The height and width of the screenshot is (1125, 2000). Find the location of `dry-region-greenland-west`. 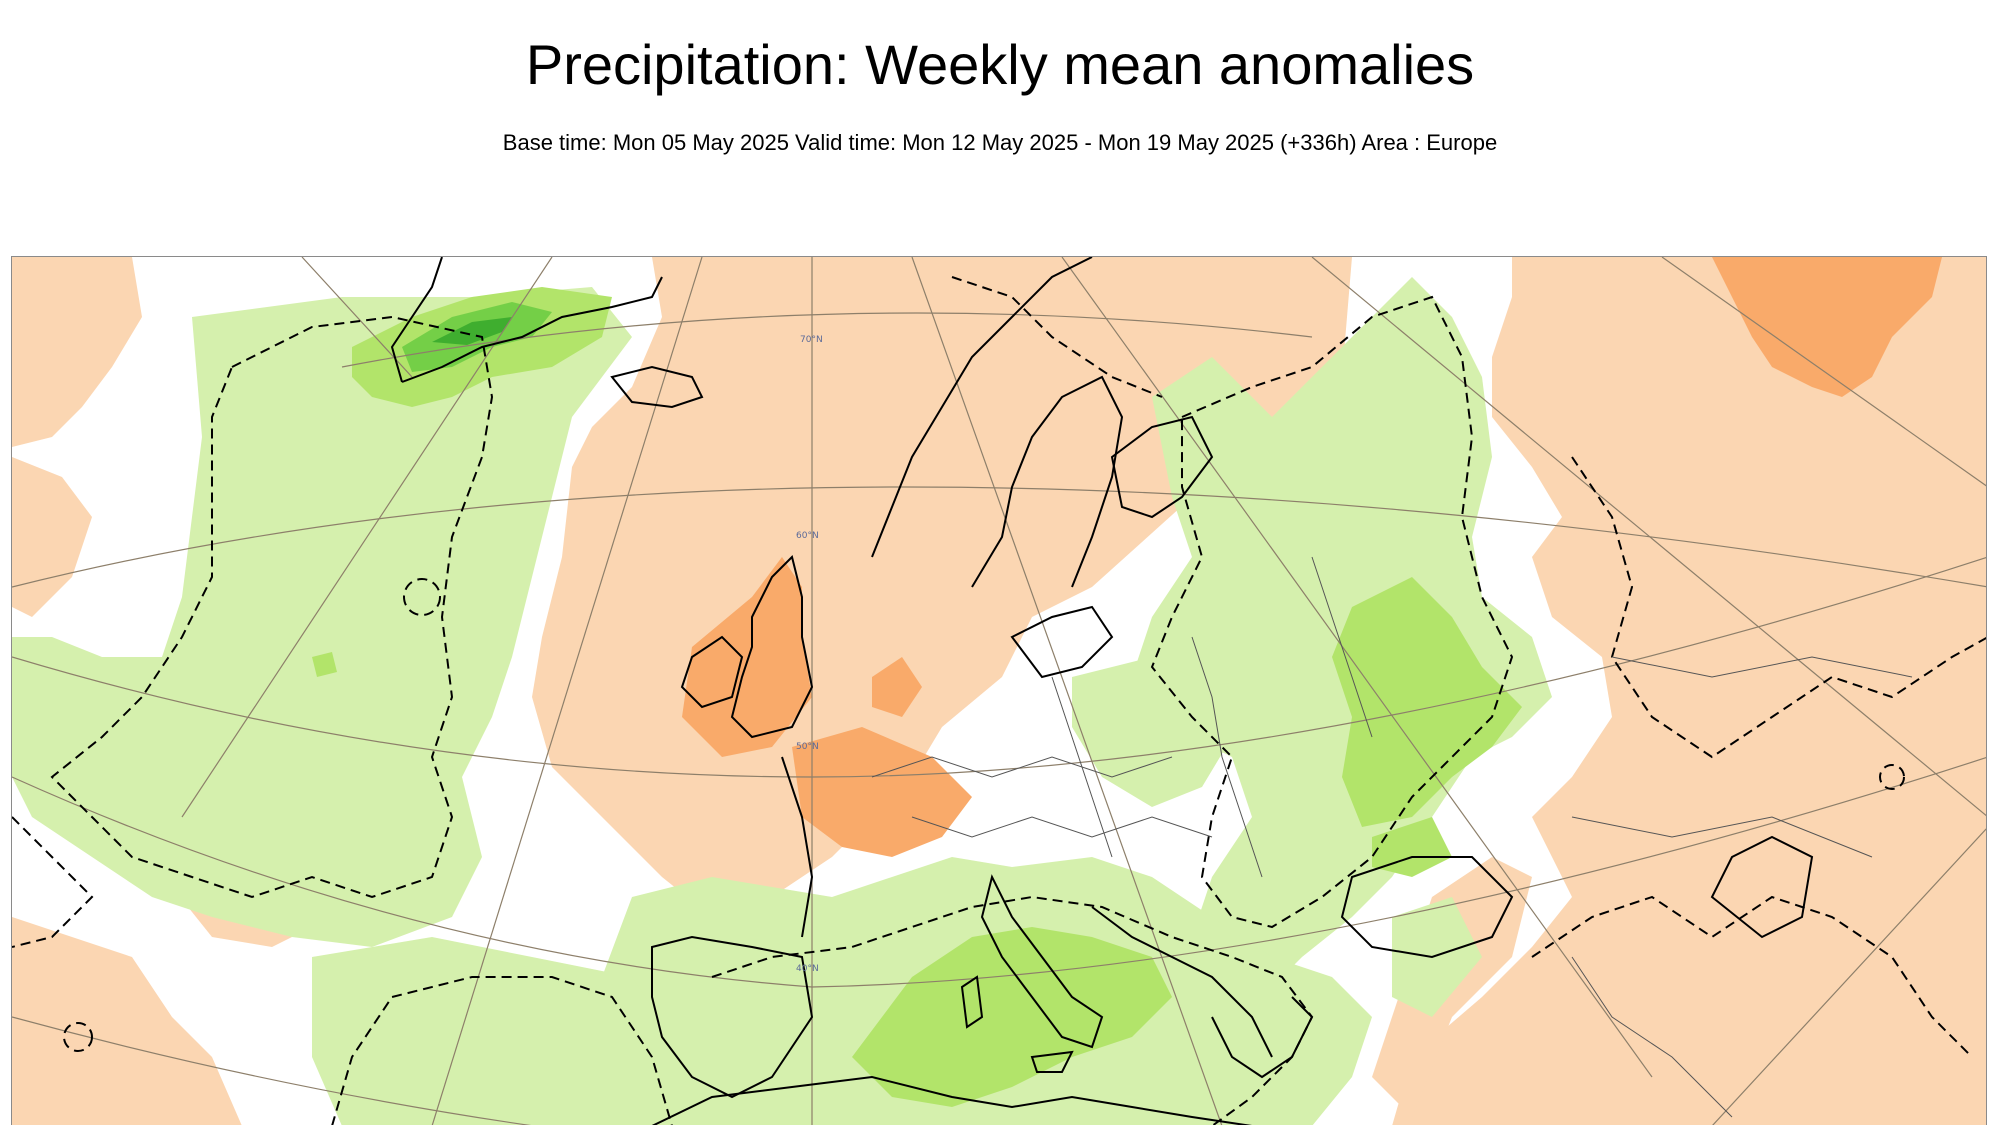

dry-region-greenland-west is located at coordinates (77, 352).